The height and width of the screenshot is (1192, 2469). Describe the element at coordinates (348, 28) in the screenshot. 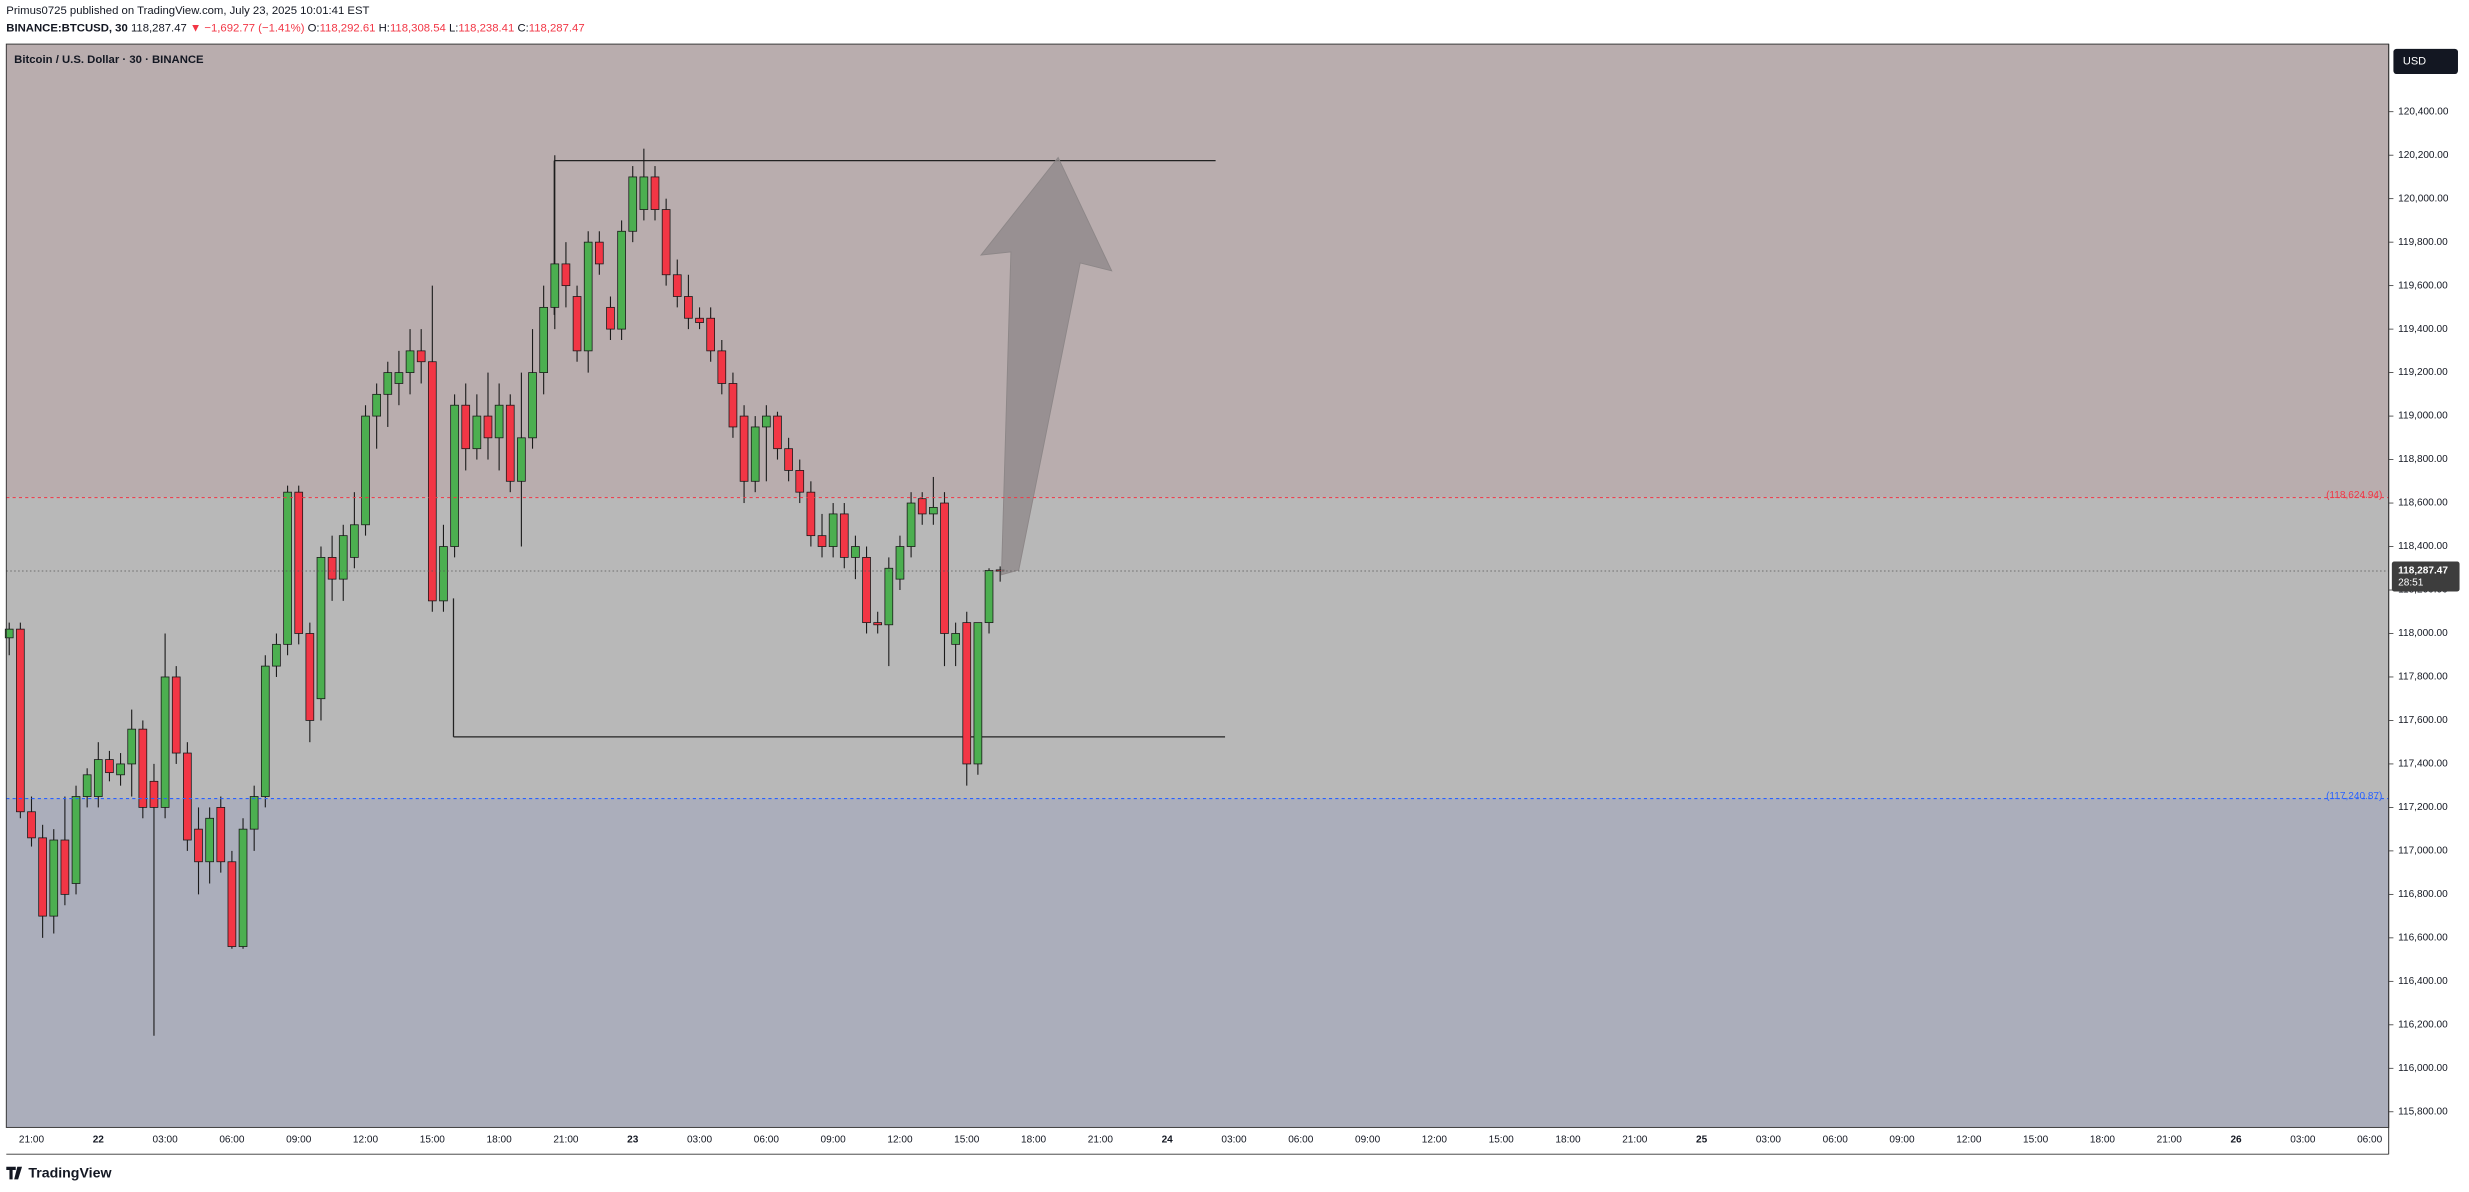

I see `ohlc-value: 118,292.61` at that location.